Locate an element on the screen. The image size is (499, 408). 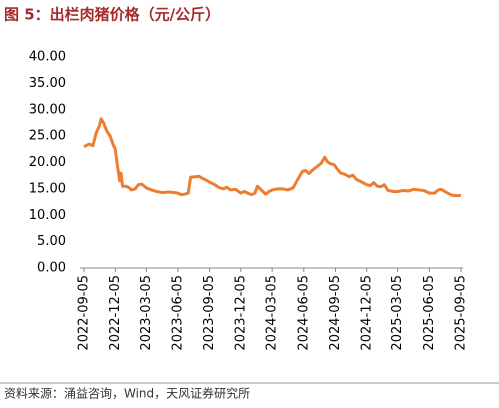
x-tick-label: 2023-03-05 is located at coordinates (146, 313).